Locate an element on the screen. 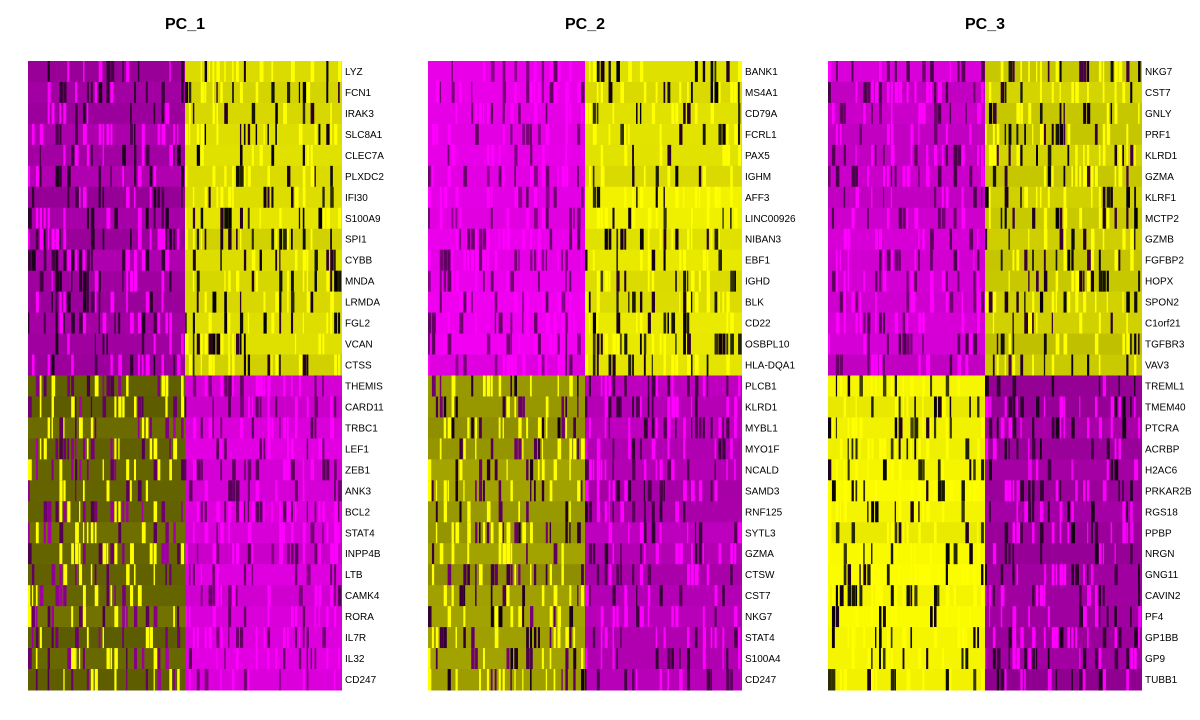  gene-label: CLEC7A is located at coordinates (364, 156).